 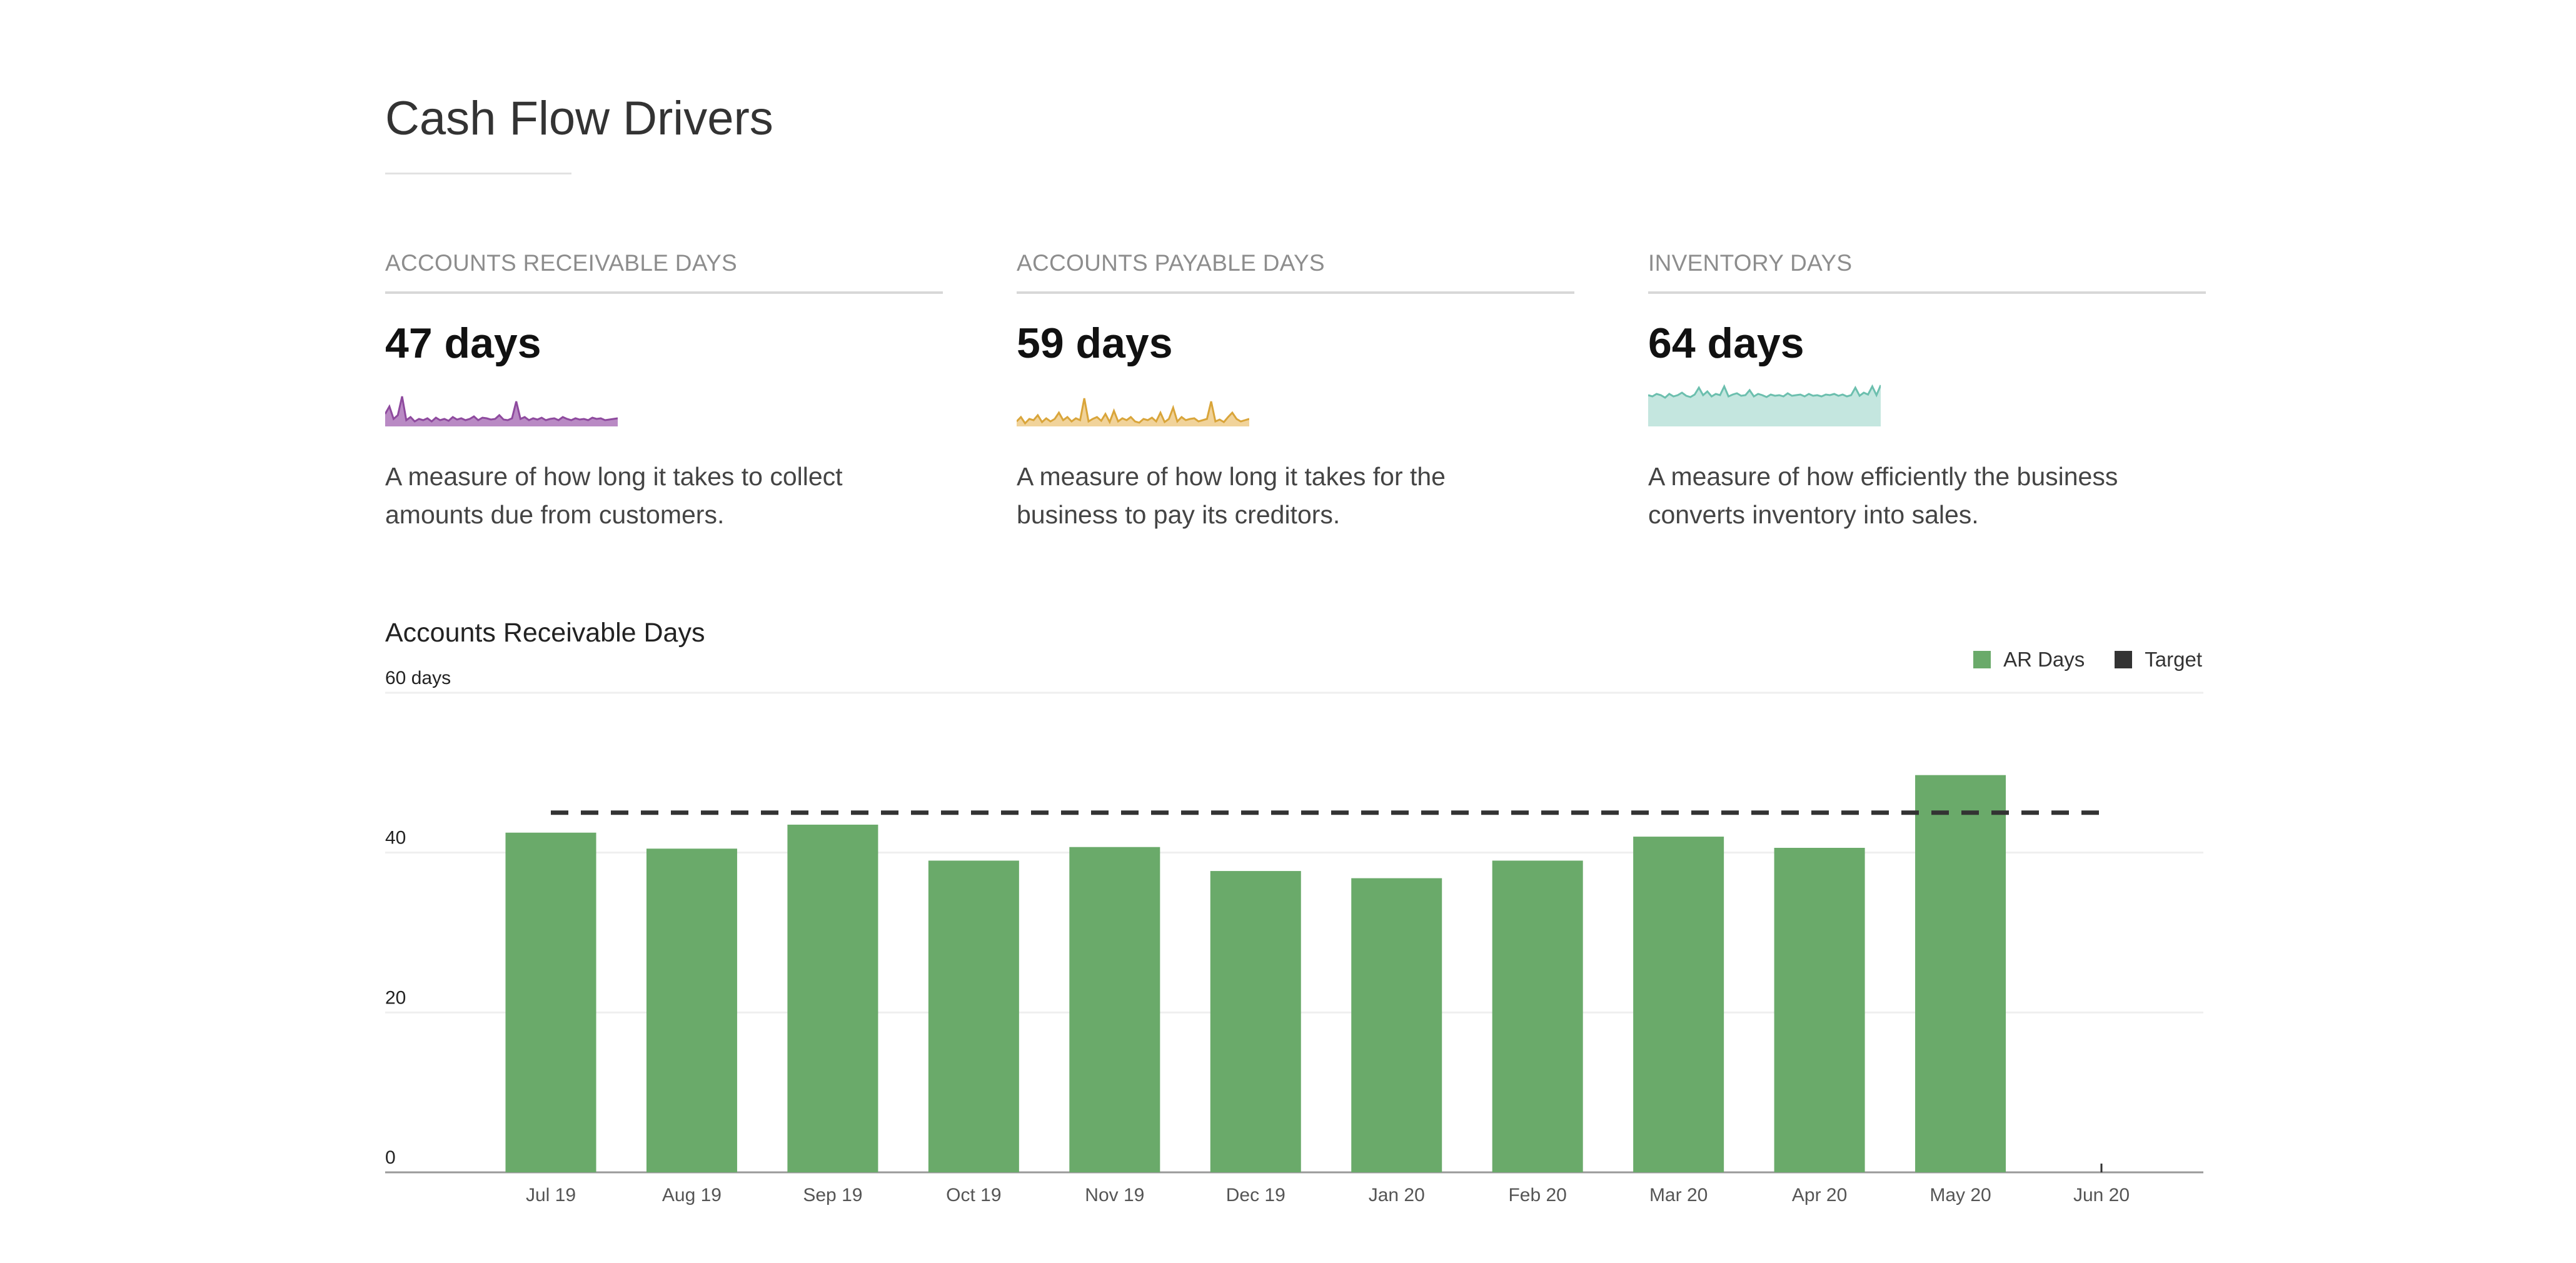 I want to click on sparkline-inventory, so click(x=1764, y=405).